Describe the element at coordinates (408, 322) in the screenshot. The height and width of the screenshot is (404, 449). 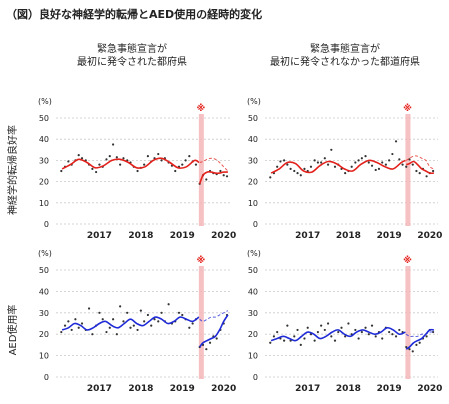
I see `emergency-period-band` at that location.